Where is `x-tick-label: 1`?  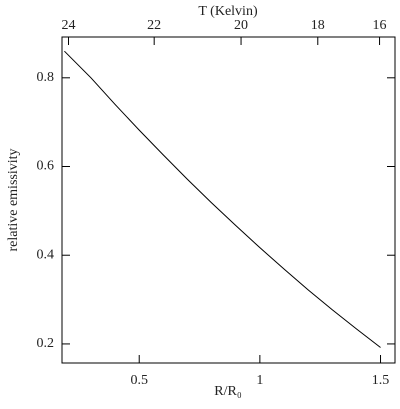
x-tick-label: 1 is located at coordinates (259, 380).